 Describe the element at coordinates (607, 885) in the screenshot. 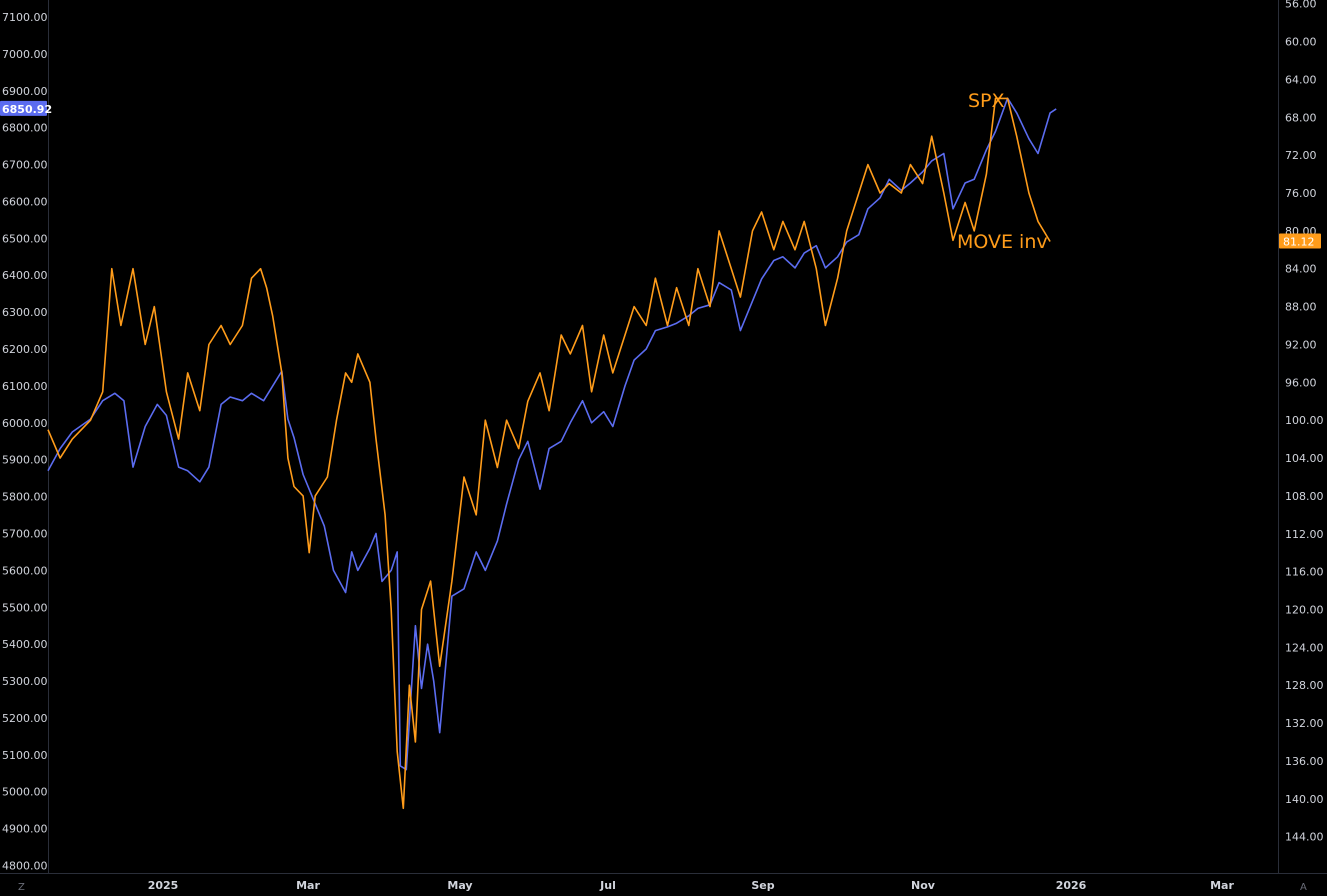

I see `time-axis-tick: Jul` at that location.